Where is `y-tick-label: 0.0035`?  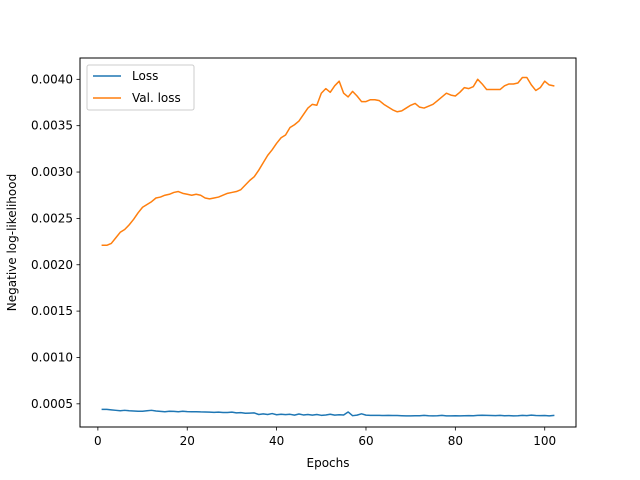 y-tick-label: 0.0035 is located at coordinates (52, 126).